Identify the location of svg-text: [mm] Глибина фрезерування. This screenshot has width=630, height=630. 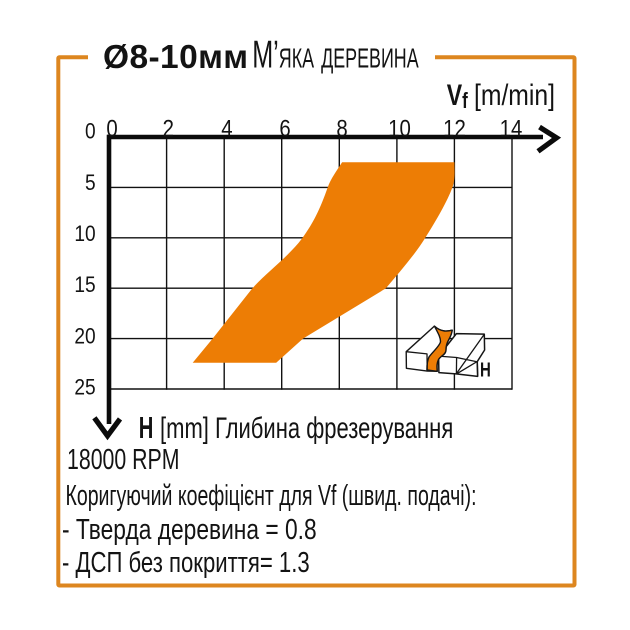
(306, 428).